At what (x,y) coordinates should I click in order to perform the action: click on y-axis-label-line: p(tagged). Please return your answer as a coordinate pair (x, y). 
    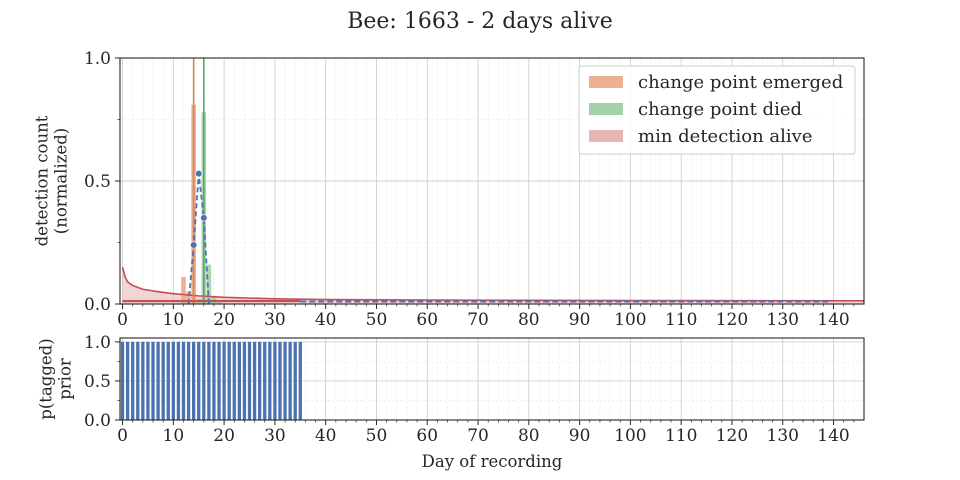
    Looking at the image, I should click on (46, 378).